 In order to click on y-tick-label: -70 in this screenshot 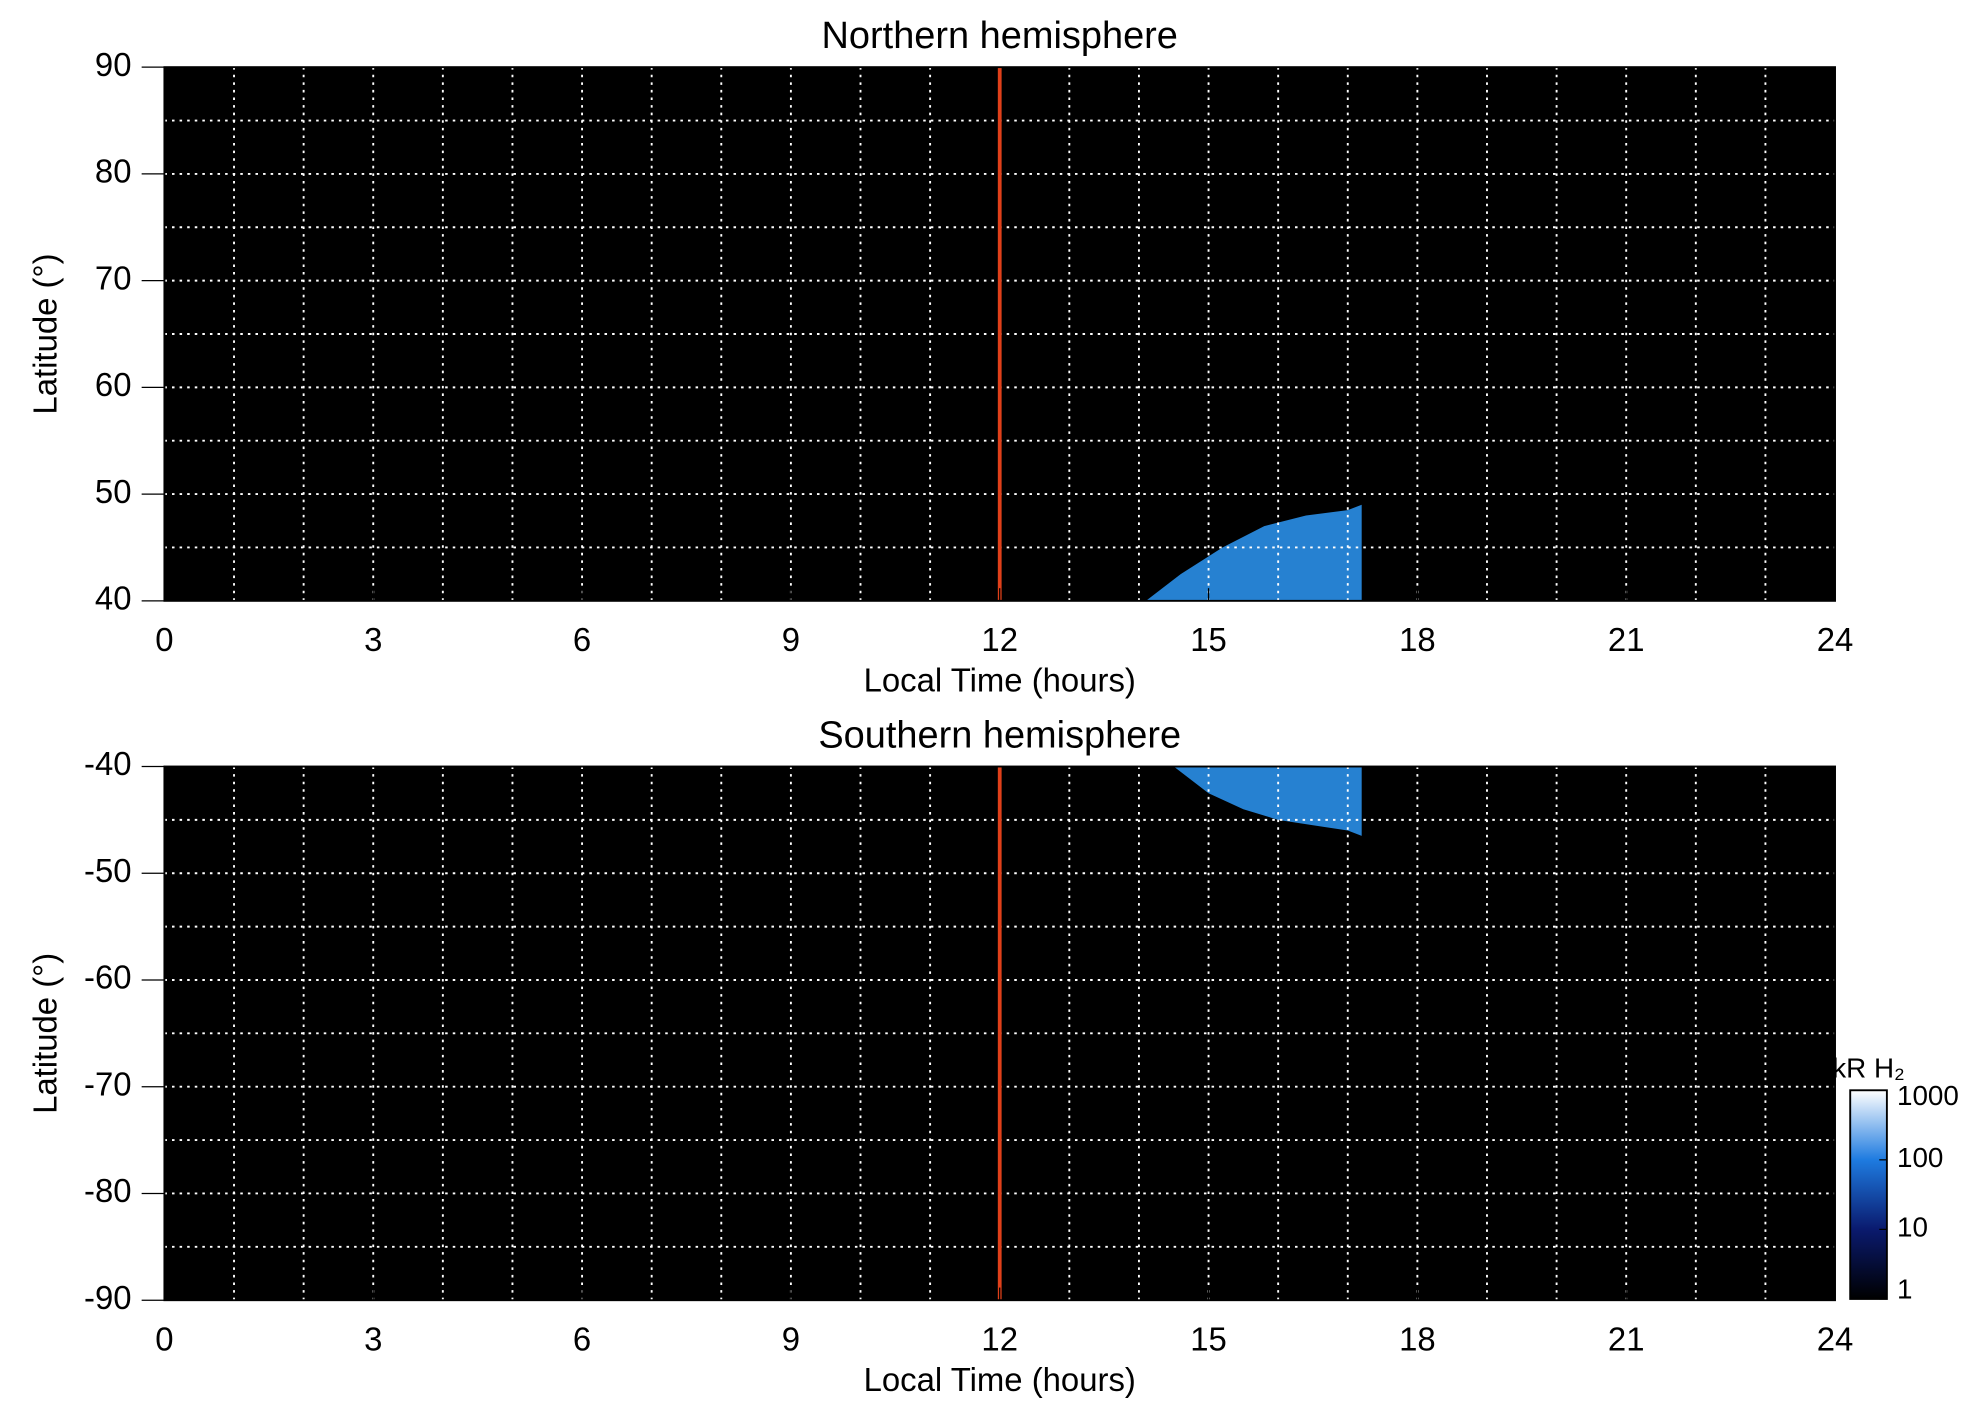, I will do `click(108, 1083)`.